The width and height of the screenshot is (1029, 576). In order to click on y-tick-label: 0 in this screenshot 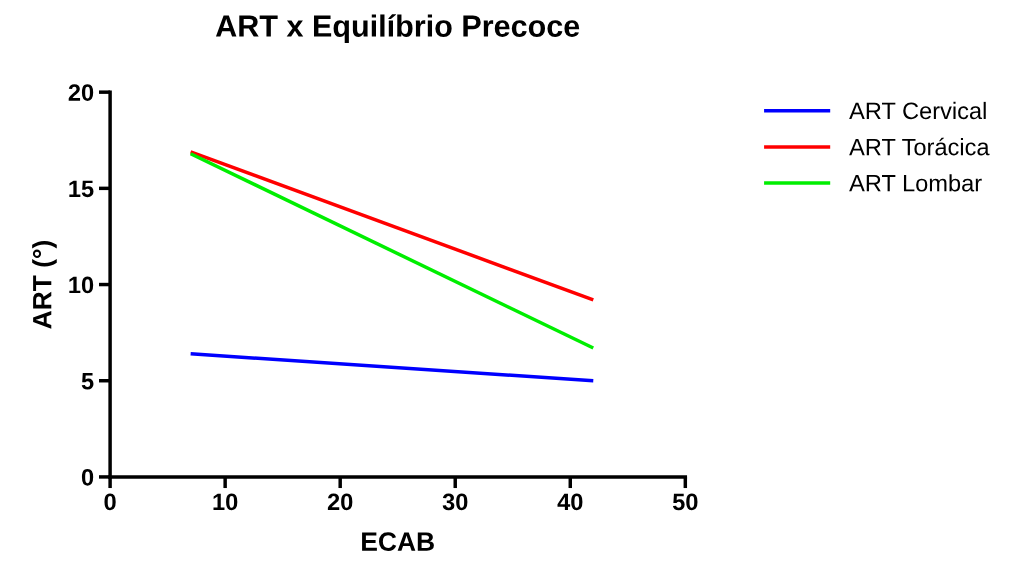, I will do `click(87, 477)`.